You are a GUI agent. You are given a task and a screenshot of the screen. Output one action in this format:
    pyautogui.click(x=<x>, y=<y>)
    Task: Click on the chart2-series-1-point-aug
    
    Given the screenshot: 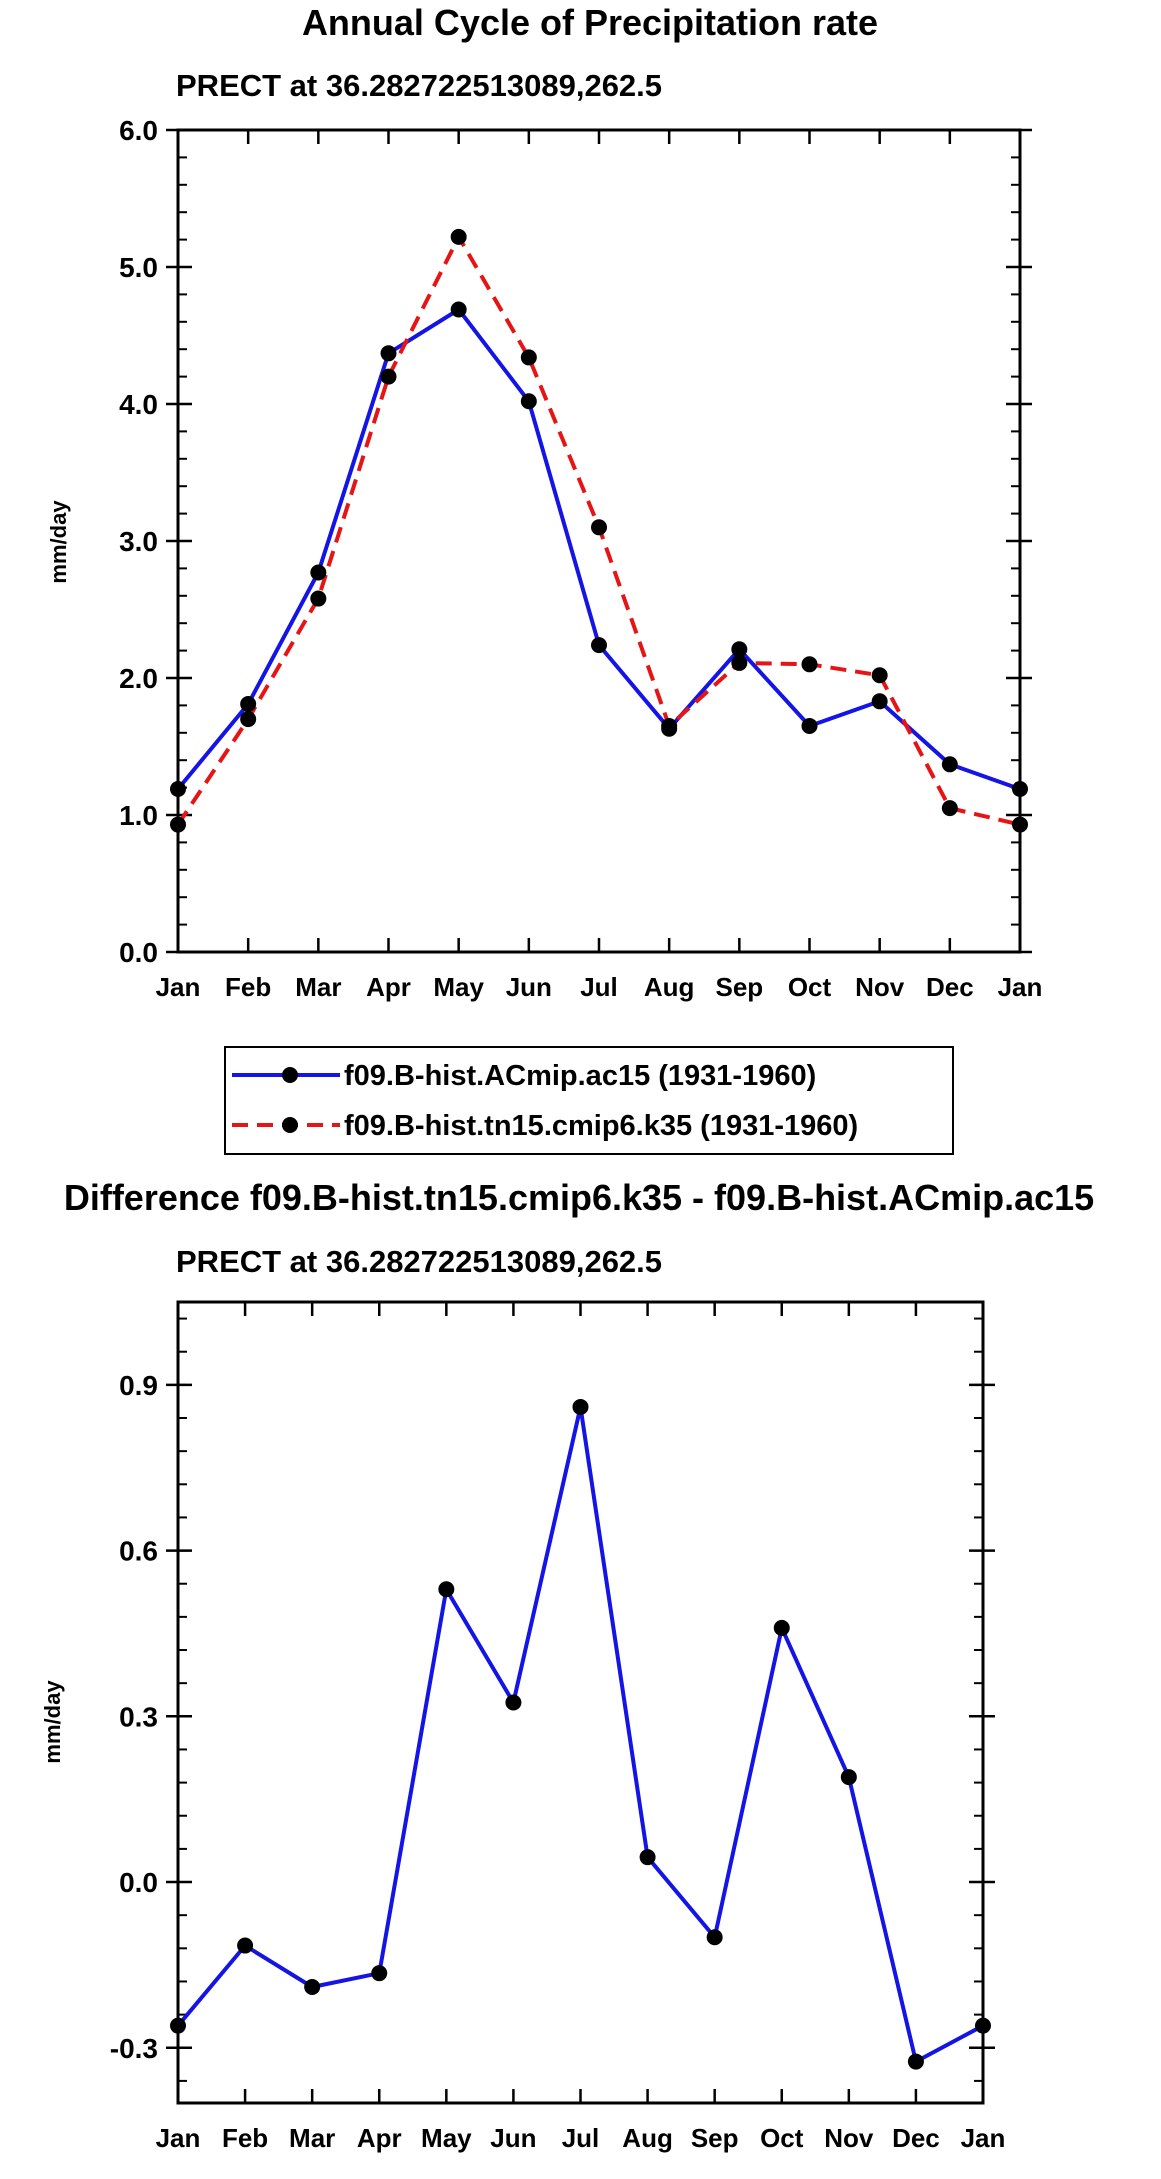 What is the action you would take?
    pyautogui.click(x=647, y=1857)
    